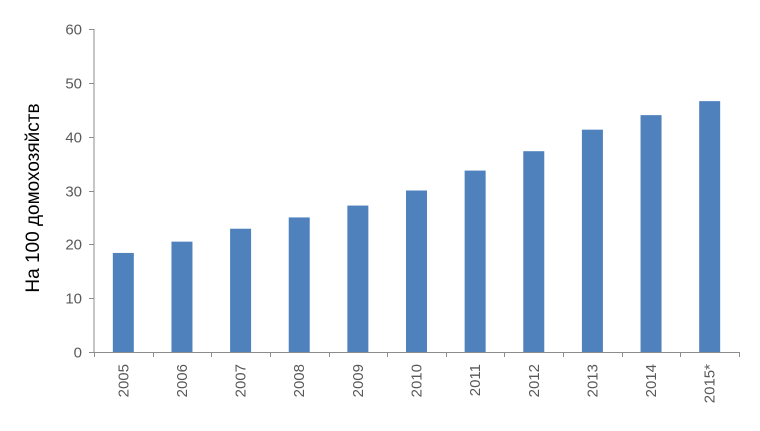 This screenshot has width=760, height=431. What do you see at coordinates (78, 353) in the screenshot?
I see `y-tick-label: 0` at bounding box center [78, 353].